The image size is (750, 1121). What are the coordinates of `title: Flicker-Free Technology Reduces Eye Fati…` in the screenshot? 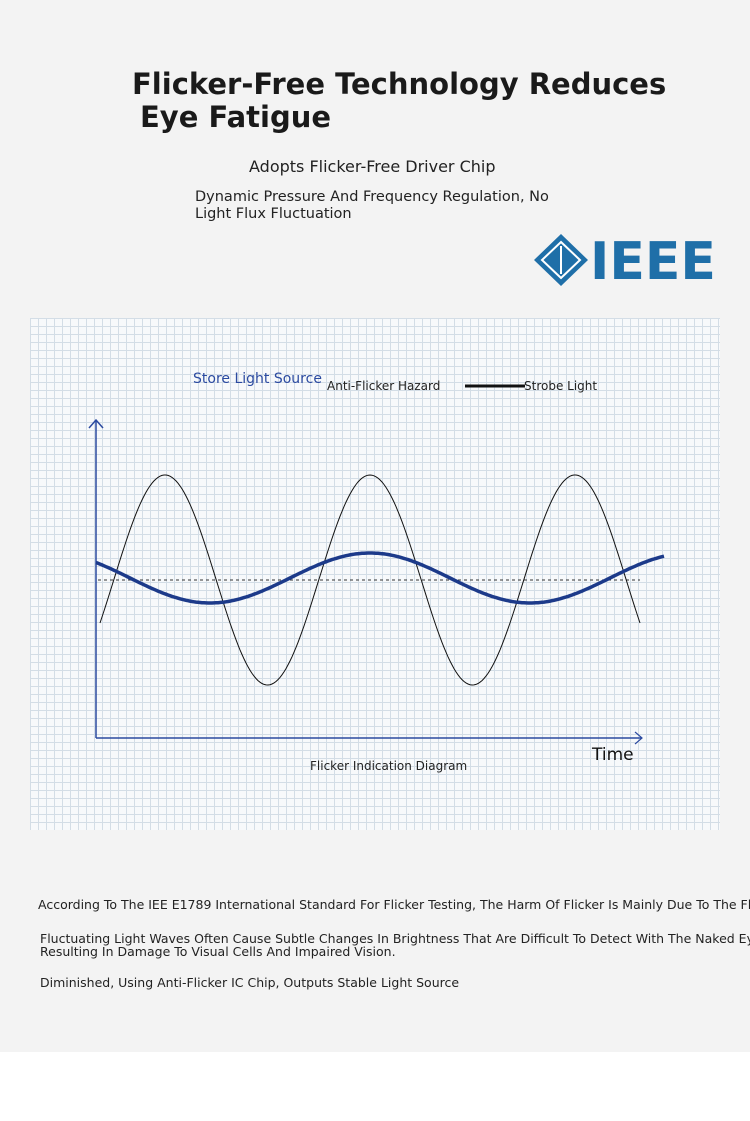 It's located at (399, 101).